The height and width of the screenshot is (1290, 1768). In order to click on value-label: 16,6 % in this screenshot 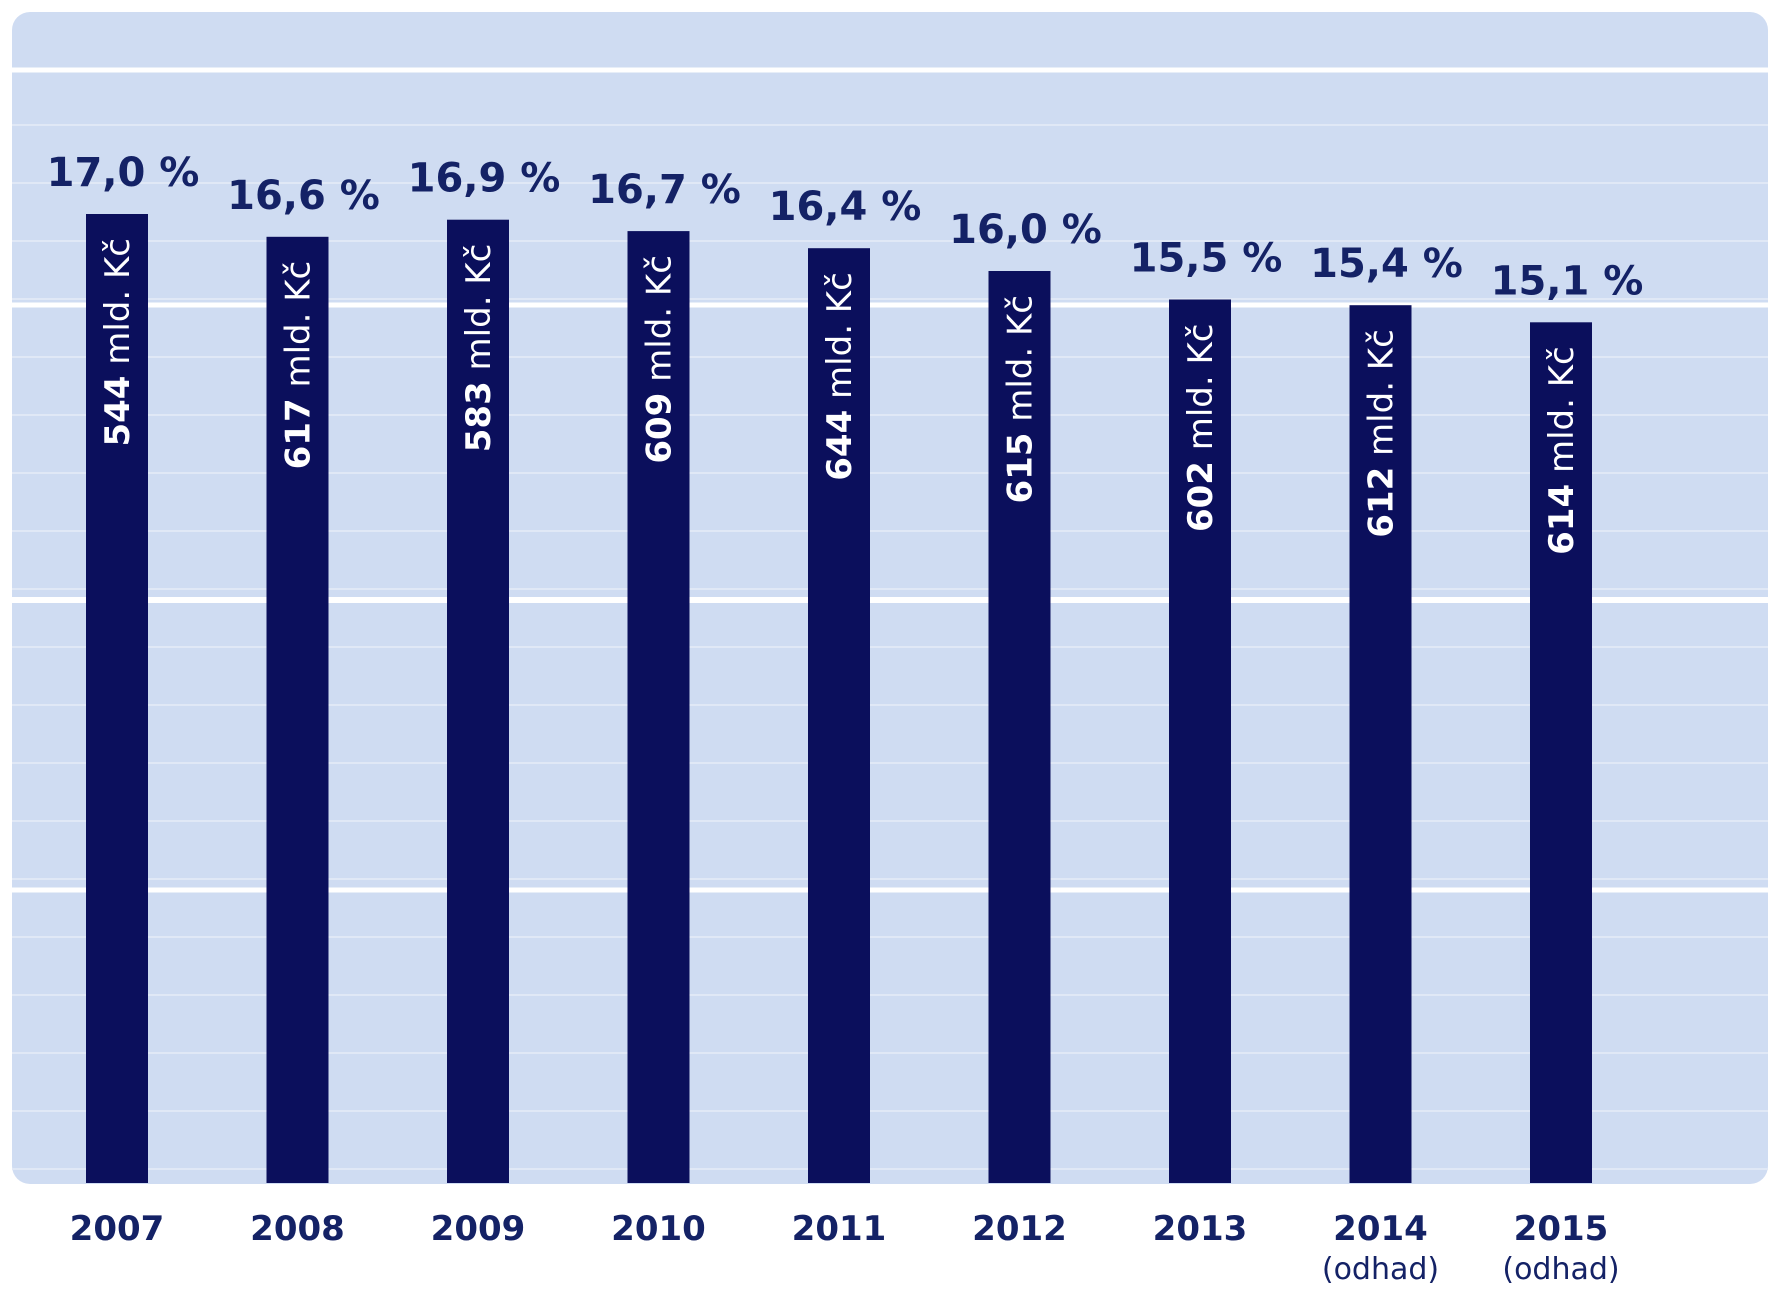, I will do `click(303, 196)`.